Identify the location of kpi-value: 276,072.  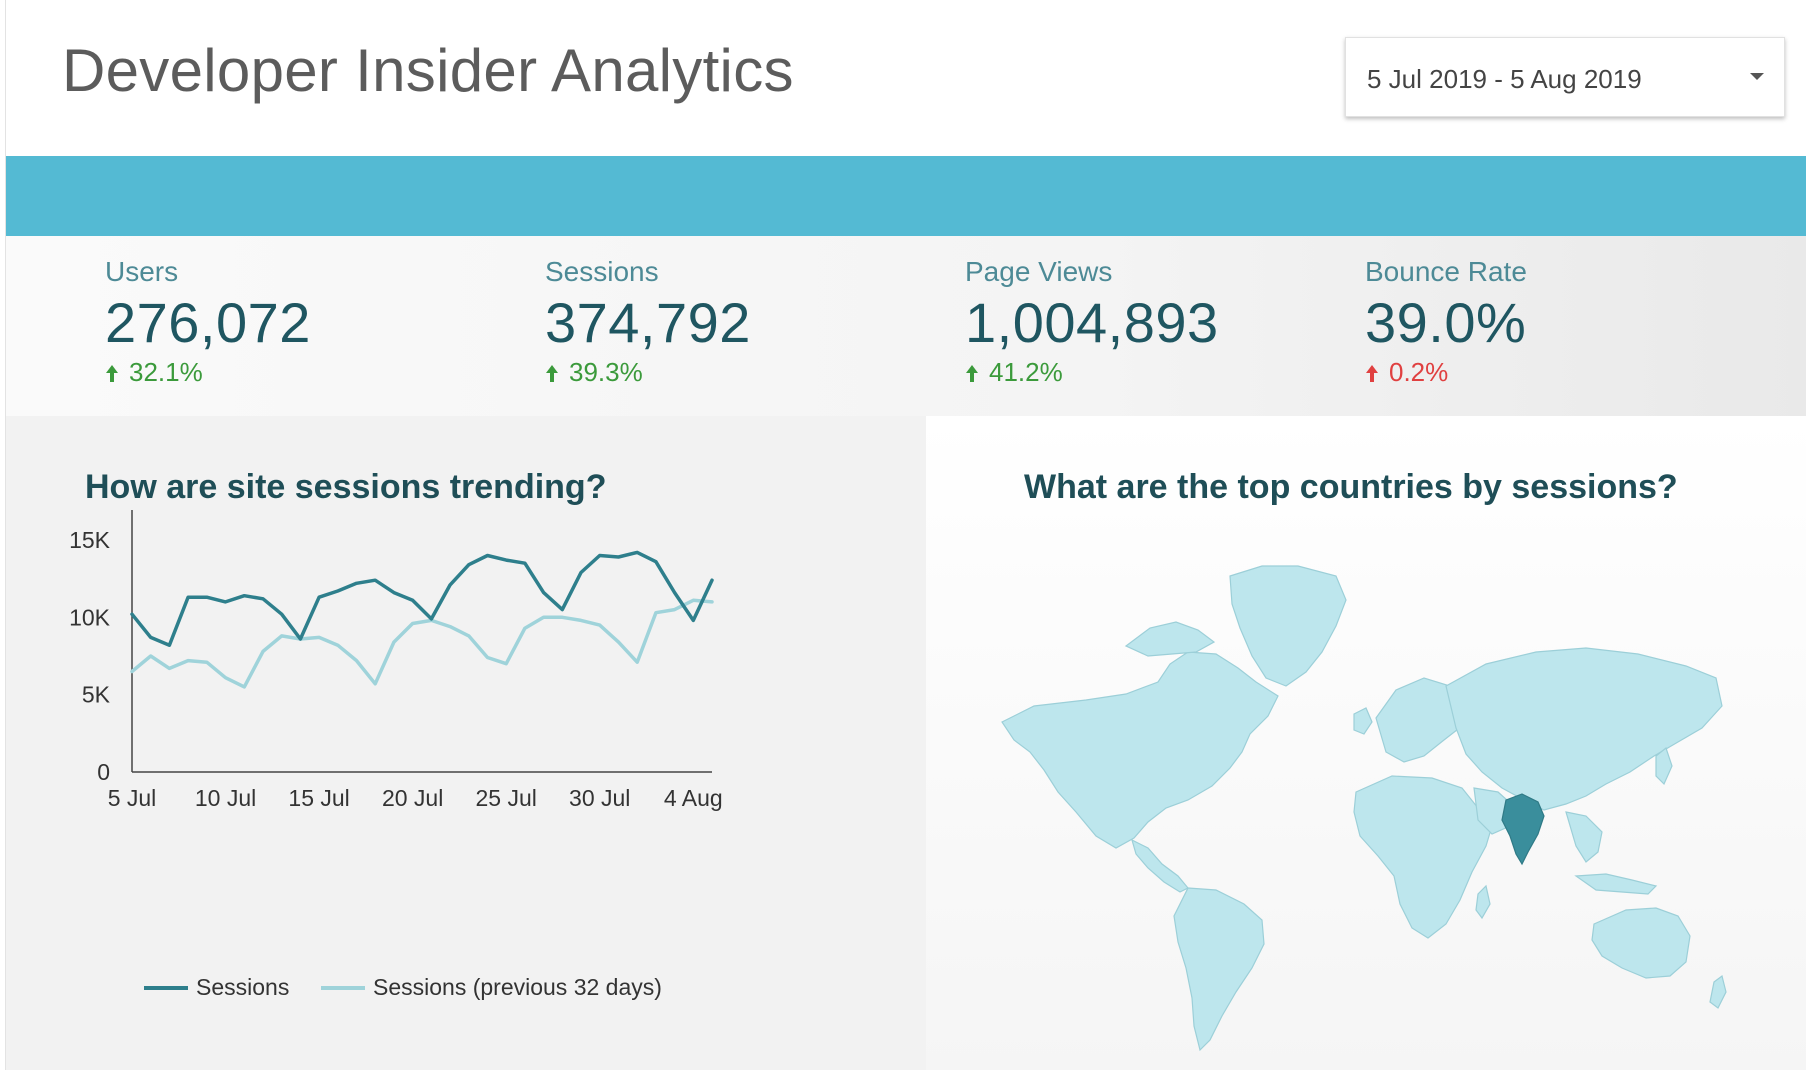
(208, 322).